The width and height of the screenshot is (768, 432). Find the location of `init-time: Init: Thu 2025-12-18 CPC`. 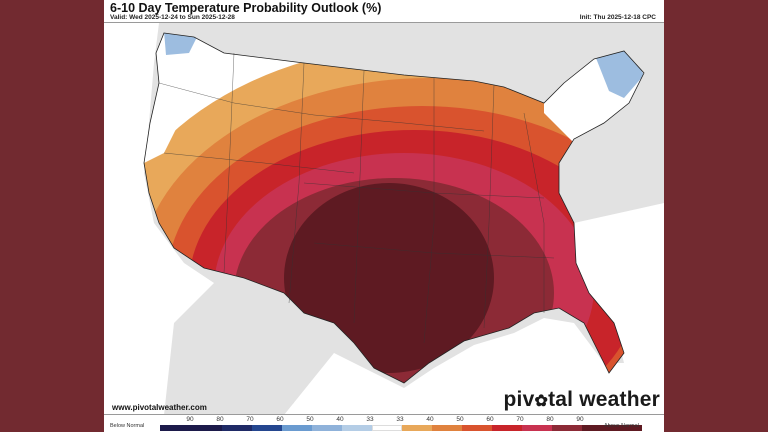

init-time: Init: Thu 2025-12-18 CPC is located at coordinates (617, 17).